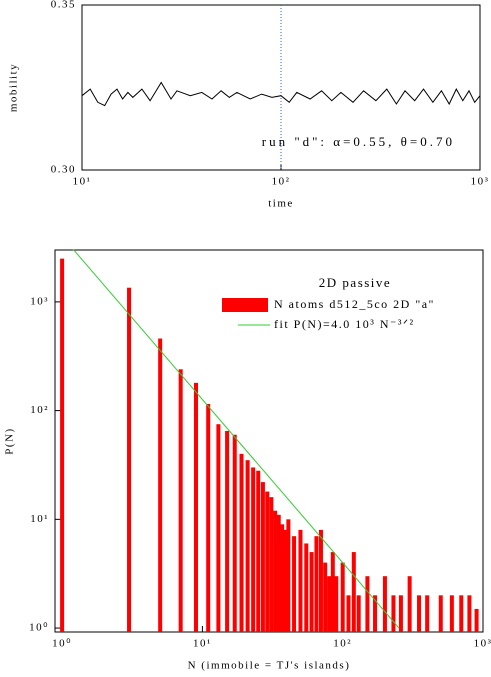 The height and width of the screenshot is (677, 491). What do you see at coordinates (10, 440) in the screenshot?
I see `y-axis-label: P(N)` at bounding box center [10, 440].